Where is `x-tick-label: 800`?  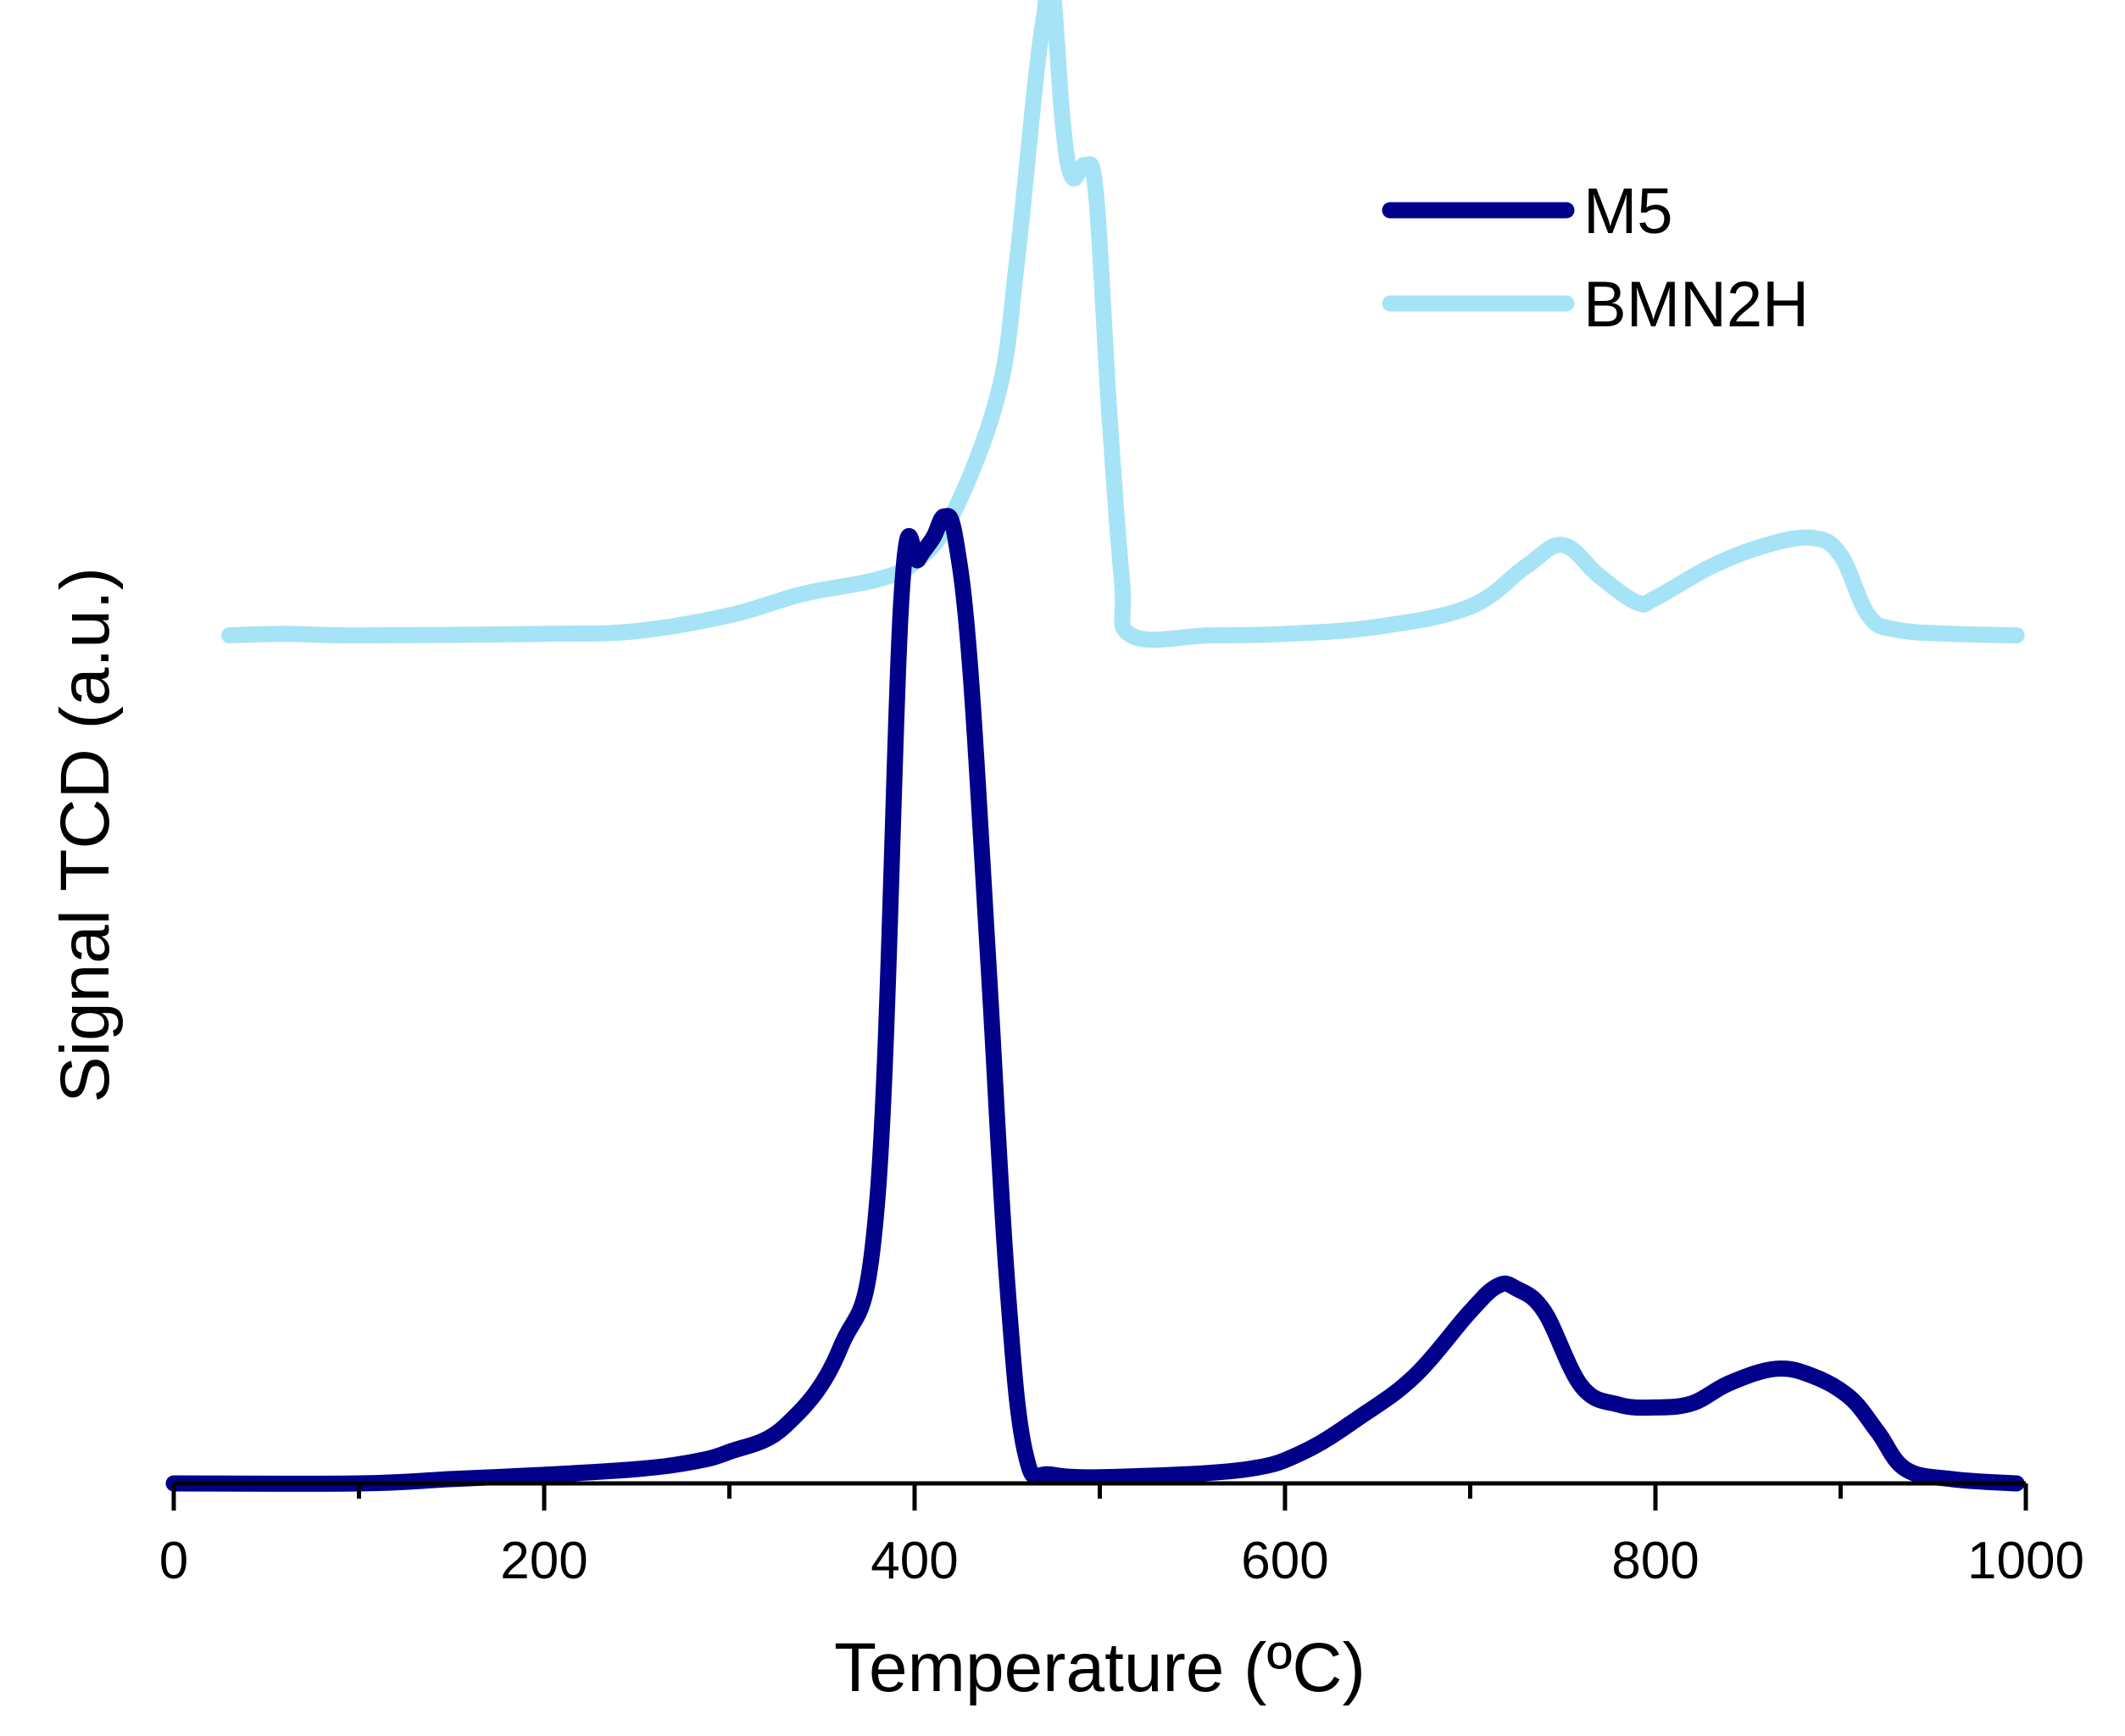
x-tick-label: 800 is located at coordinates (1655, 1561).